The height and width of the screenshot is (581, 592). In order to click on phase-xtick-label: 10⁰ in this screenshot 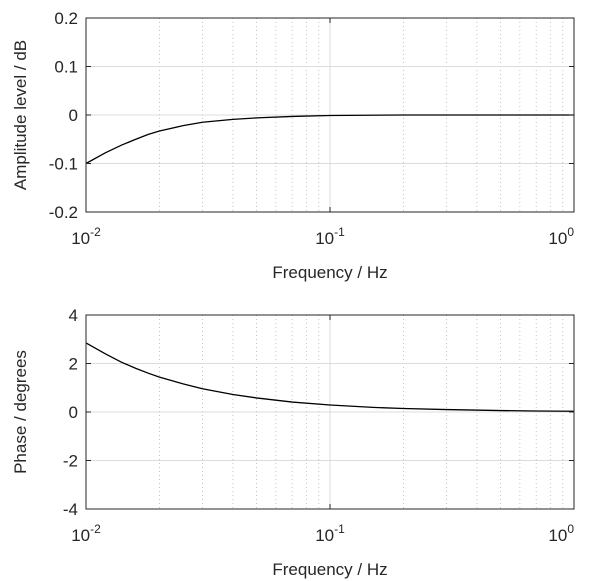, I will do `click(561, 533)`.